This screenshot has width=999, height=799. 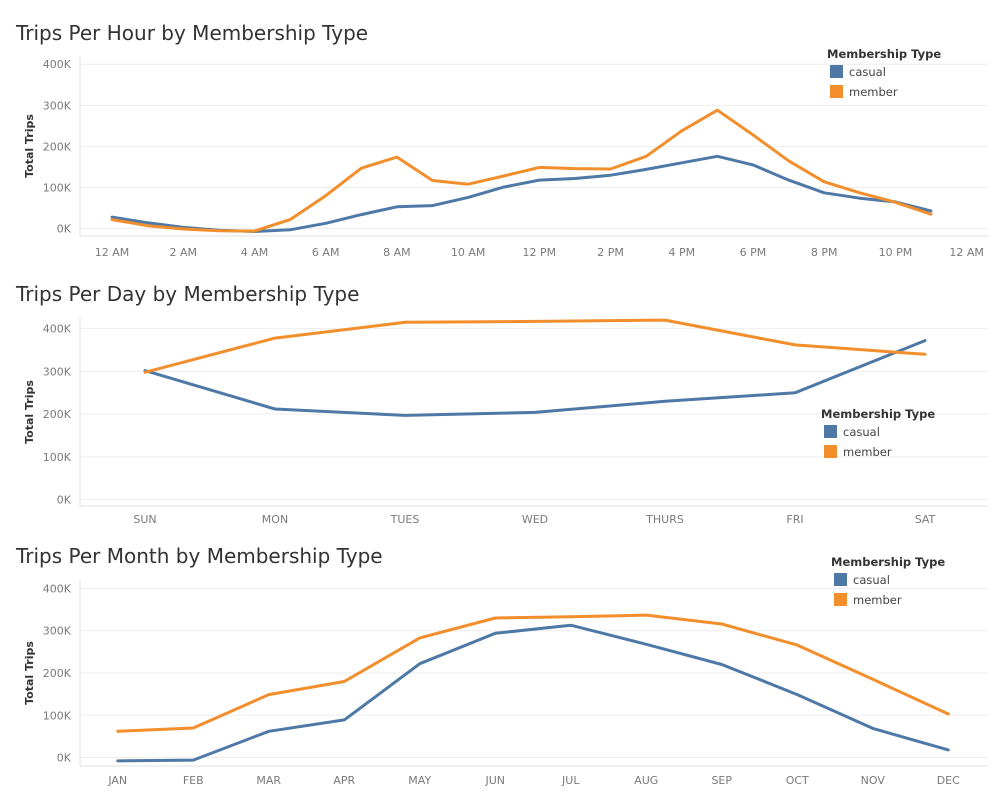 What do you see at coordinates (144, 519) in the screenshot?
I see `x-tick-label: SUN` at bounding box center [144, 519].